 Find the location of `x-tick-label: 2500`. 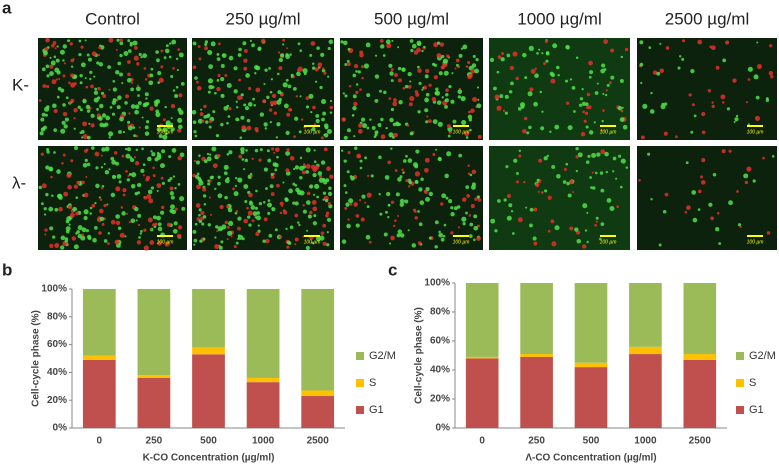

x-tick-label: 2500 is located at coordinates (700, 441).